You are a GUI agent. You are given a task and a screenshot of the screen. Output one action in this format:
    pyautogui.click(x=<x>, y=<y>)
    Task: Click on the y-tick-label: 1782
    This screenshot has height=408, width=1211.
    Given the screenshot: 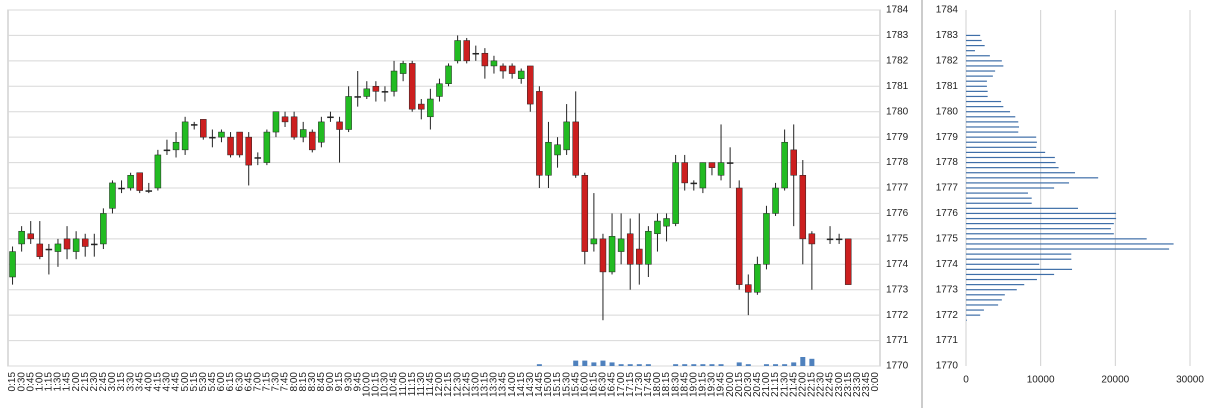 What is the action you would take?
    pyautogui.click(x=947, y=60)
    